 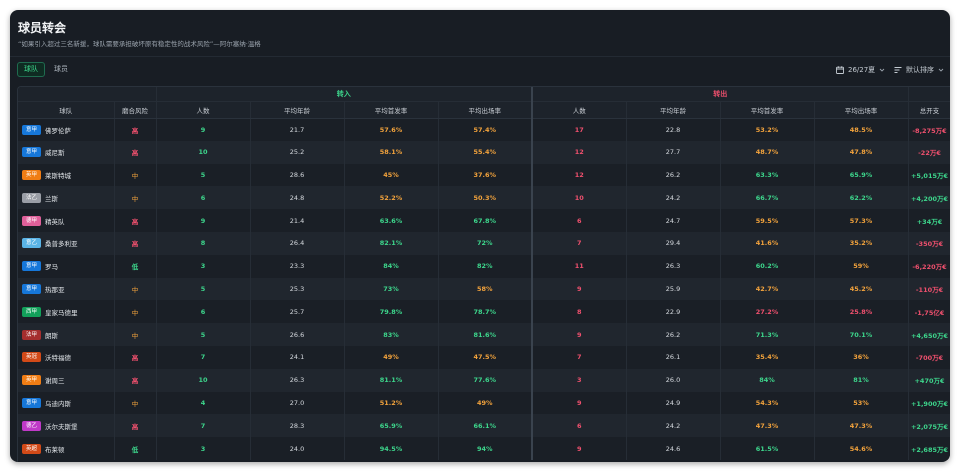 I want to click on in-age-cell: 25.7, so click(x=297, y=312).